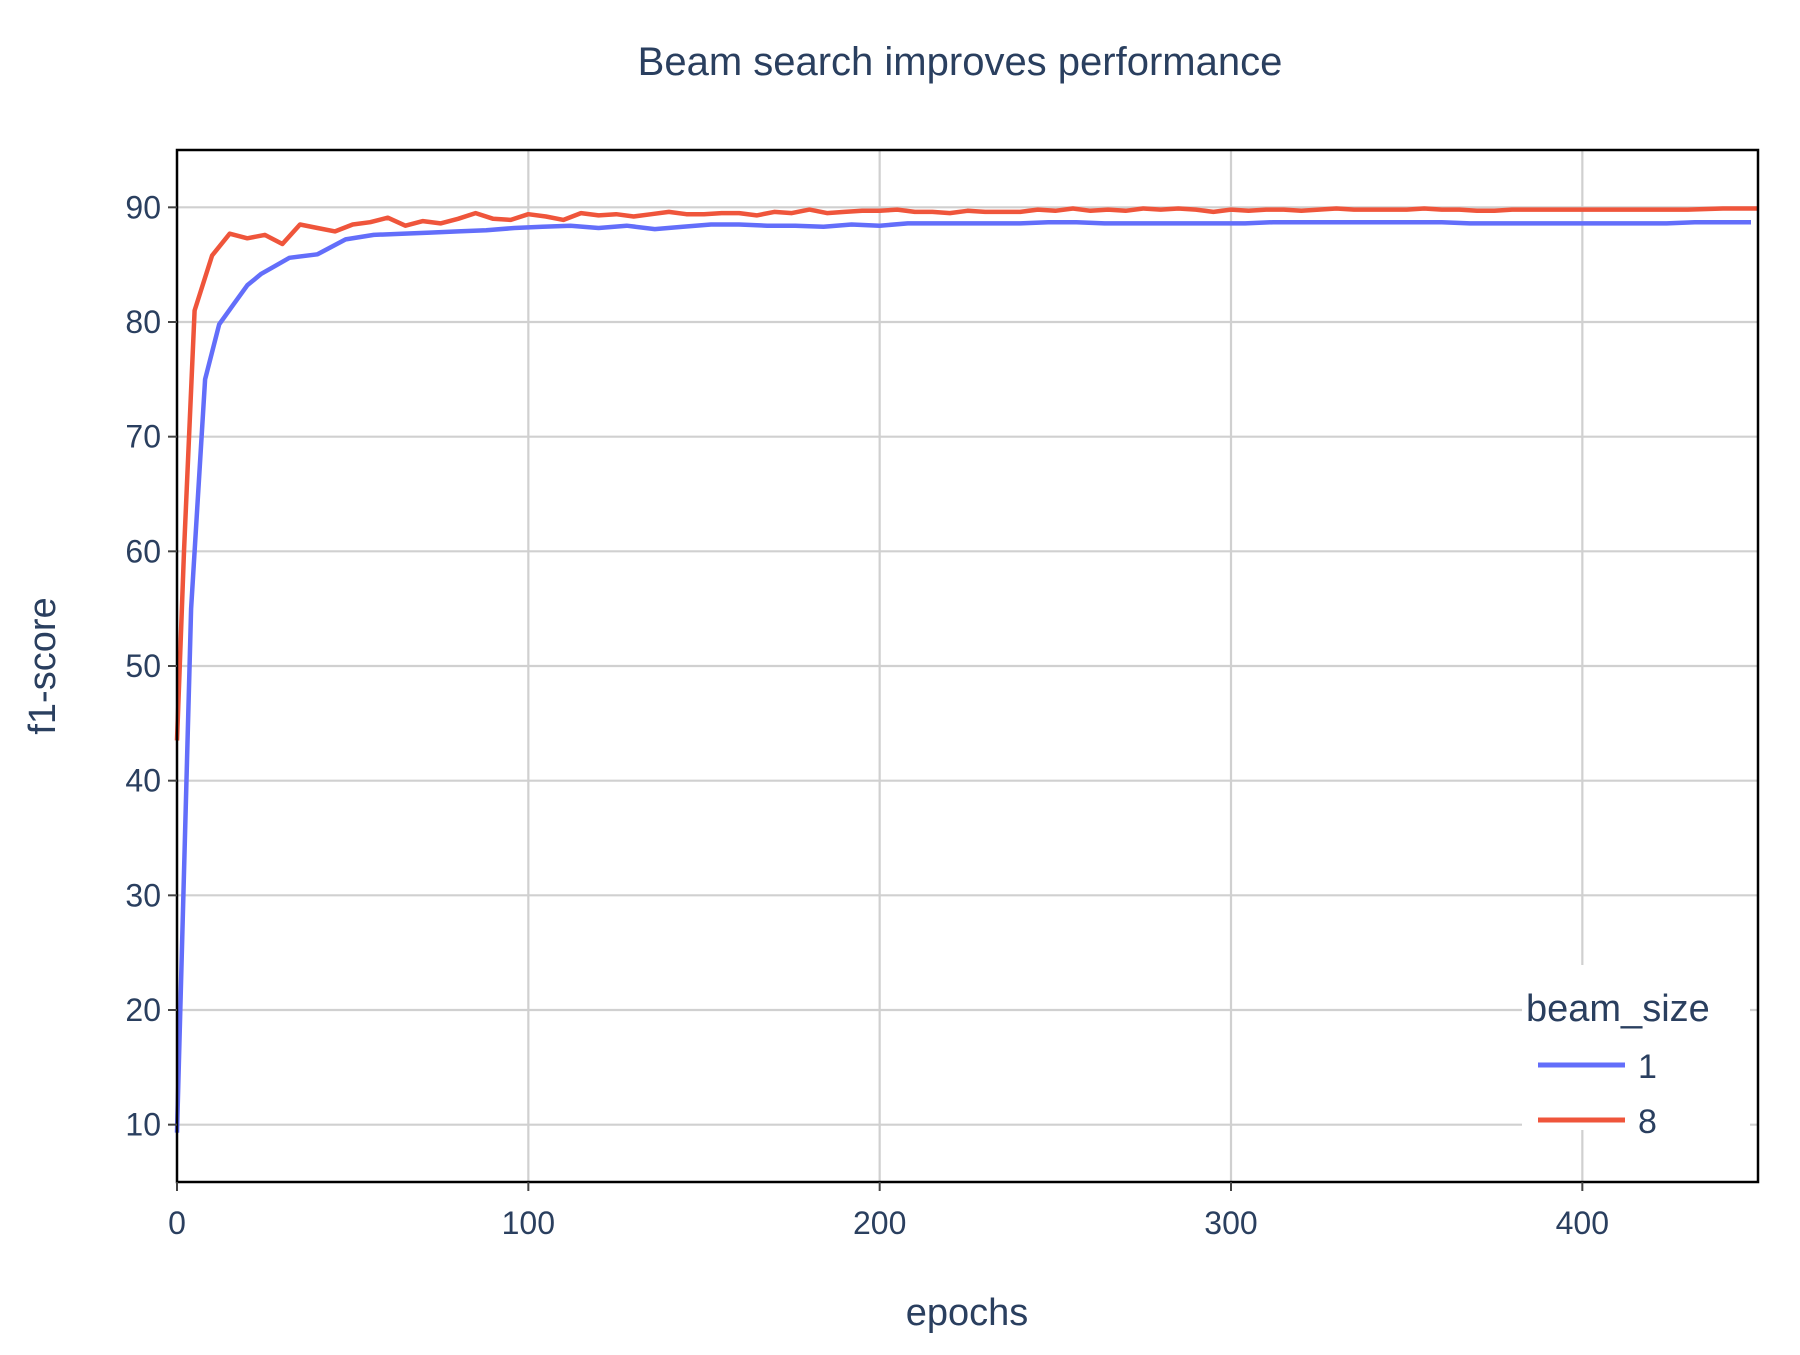 The image size is (1800, 1355). I want to click on x-axis-label: epochs, so click(967, 1313).